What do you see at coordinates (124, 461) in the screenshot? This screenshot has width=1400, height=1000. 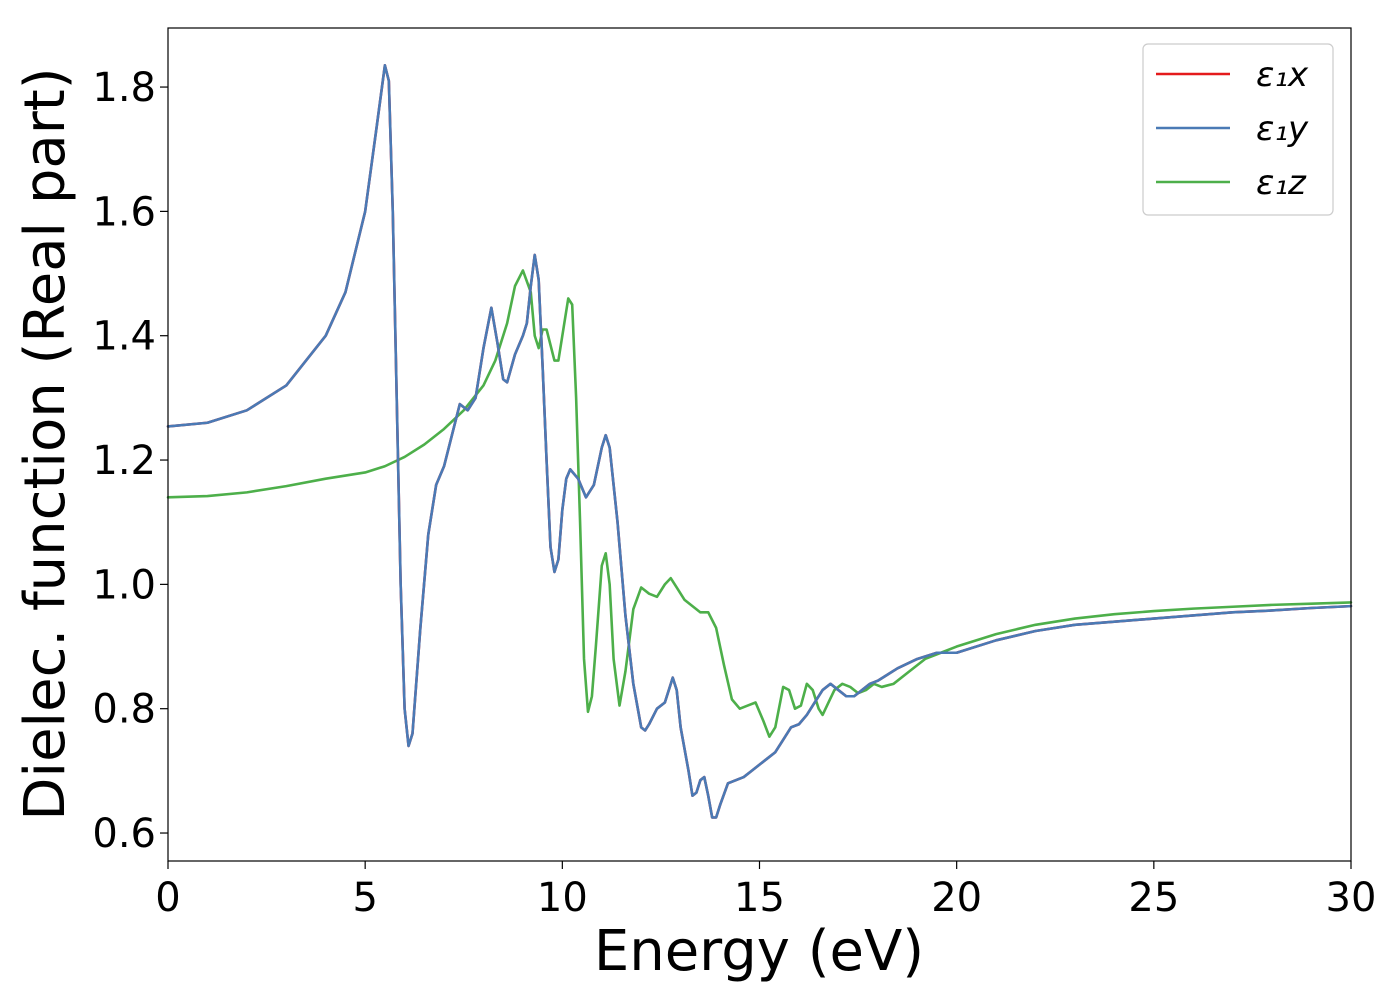 I see `y-tick-label: 1.2` at bounding box center [124, 461].